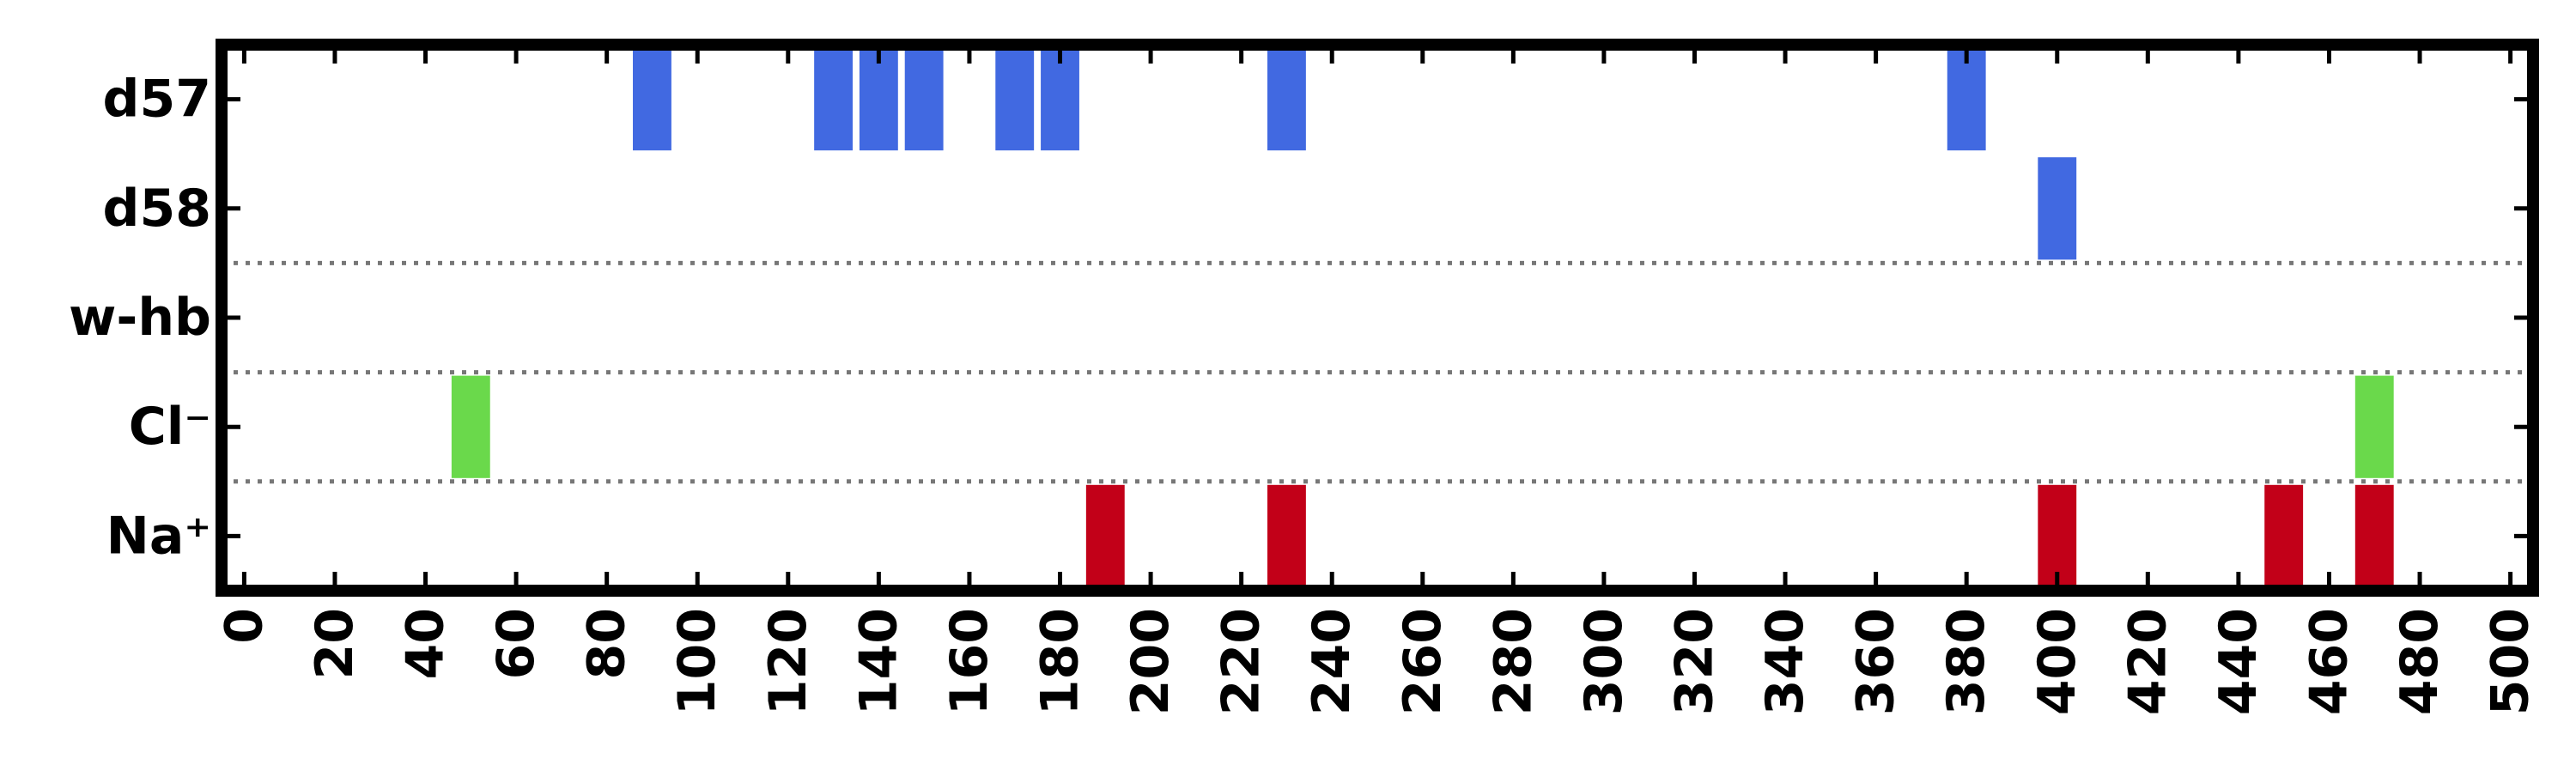  Describe the element at coordinates (2057, 661) in the screenshot. I see `x-tick-label: 400` at that location.